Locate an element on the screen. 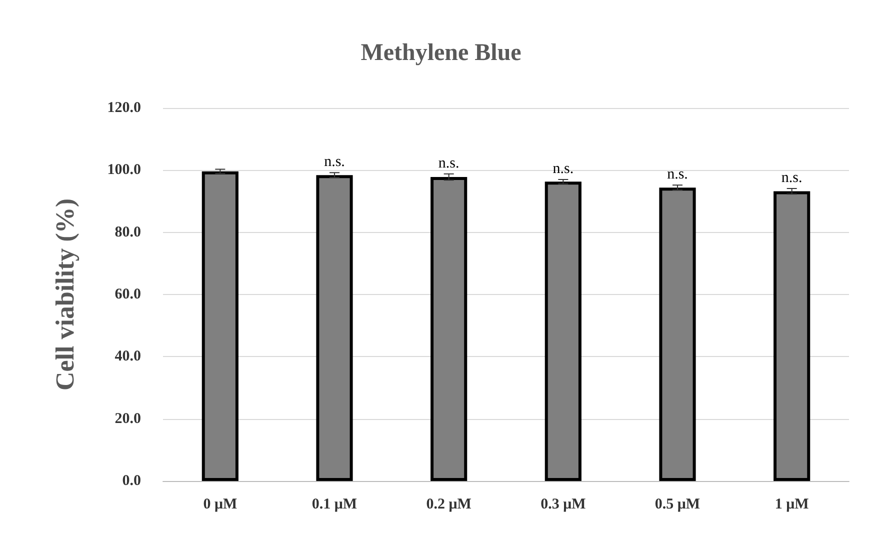 This screenshot has width=882, height=535. y-tick-label: 60.0 is located at coordinates (127, 294).